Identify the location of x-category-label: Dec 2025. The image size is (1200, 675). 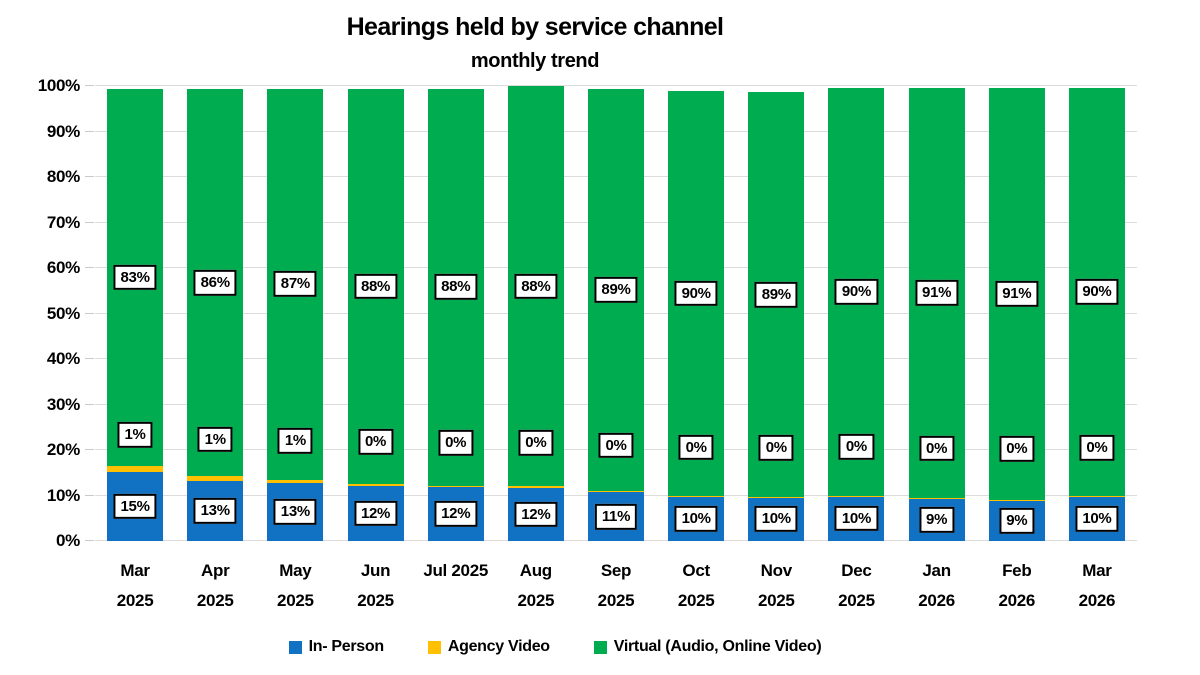
(856, 586).